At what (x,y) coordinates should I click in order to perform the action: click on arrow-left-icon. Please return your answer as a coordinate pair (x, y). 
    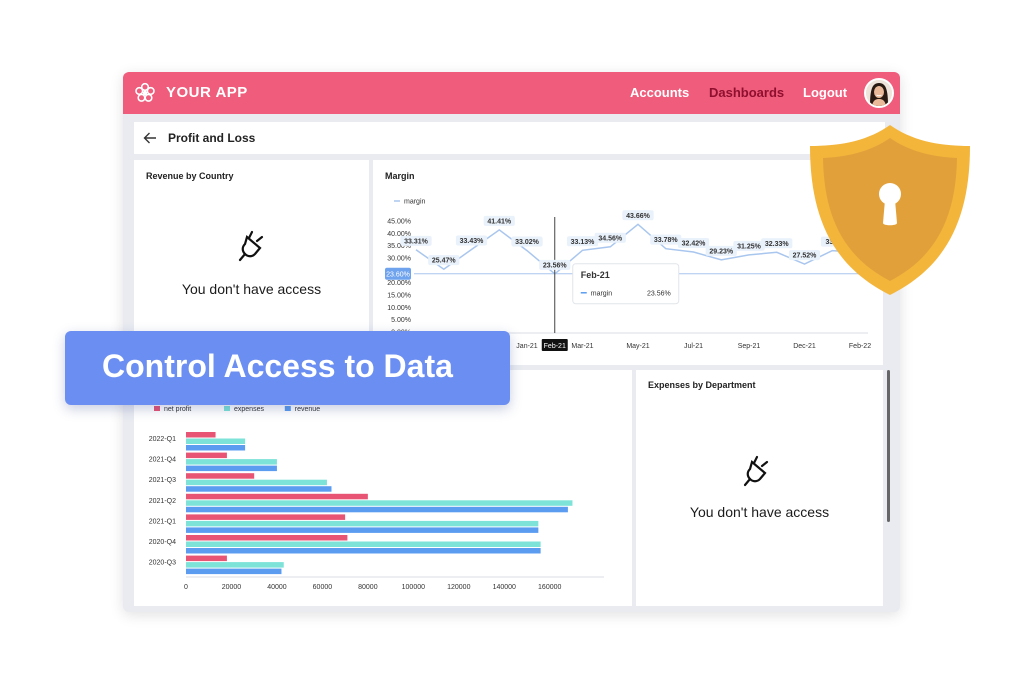
    Looking at the image, I should click on (150, 138).